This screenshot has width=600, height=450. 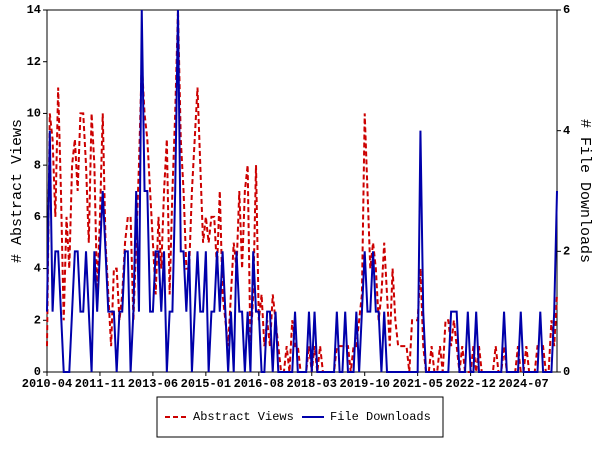 What do you see at coordinates (100, 384) in the screenshot?
I see `x-tick-label: 2011-11` at bounding box center [100, 384].